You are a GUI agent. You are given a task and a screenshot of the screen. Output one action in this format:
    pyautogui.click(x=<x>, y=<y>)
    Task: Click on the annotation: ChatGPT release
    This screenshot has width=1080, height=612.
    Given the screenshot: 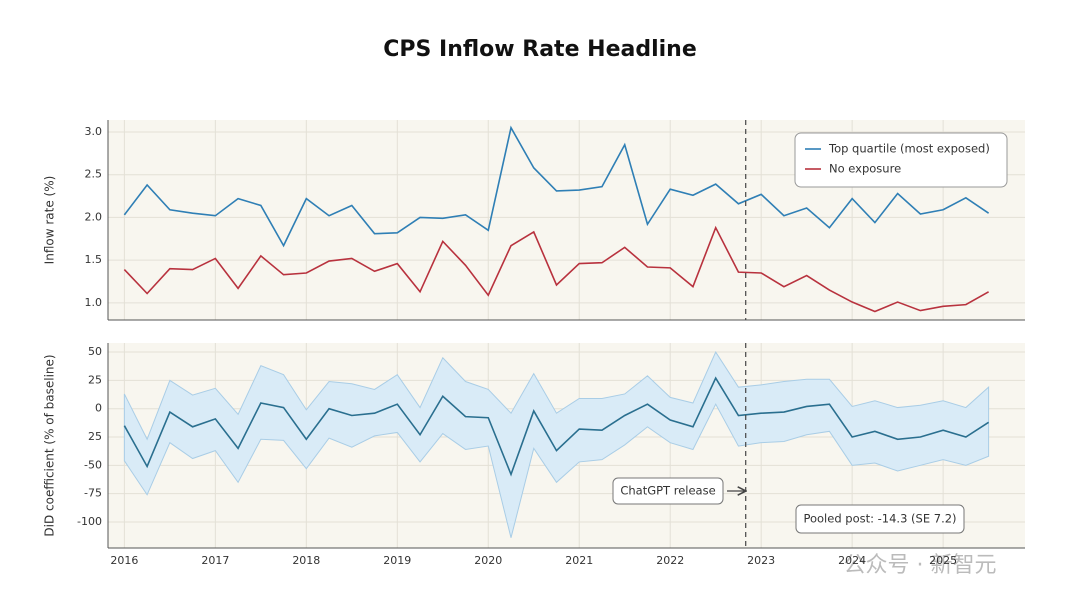 What is the action you would take?
    pyautogui.click(x=667, y=491)
    